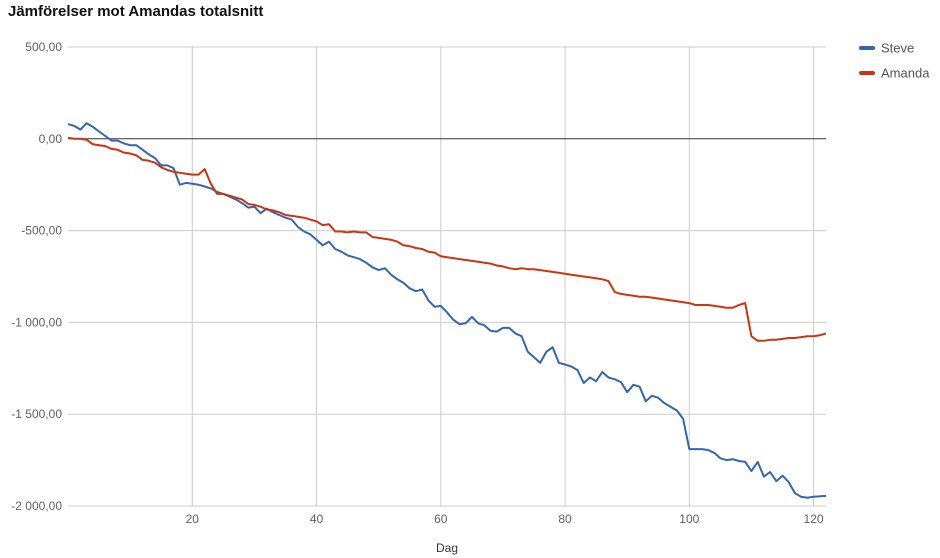 The width and height of the screenshot is (940, 558). Describe the element at coordinates (894, 61) in the screenshot. I see `legend: Steve Amanda` at that location.